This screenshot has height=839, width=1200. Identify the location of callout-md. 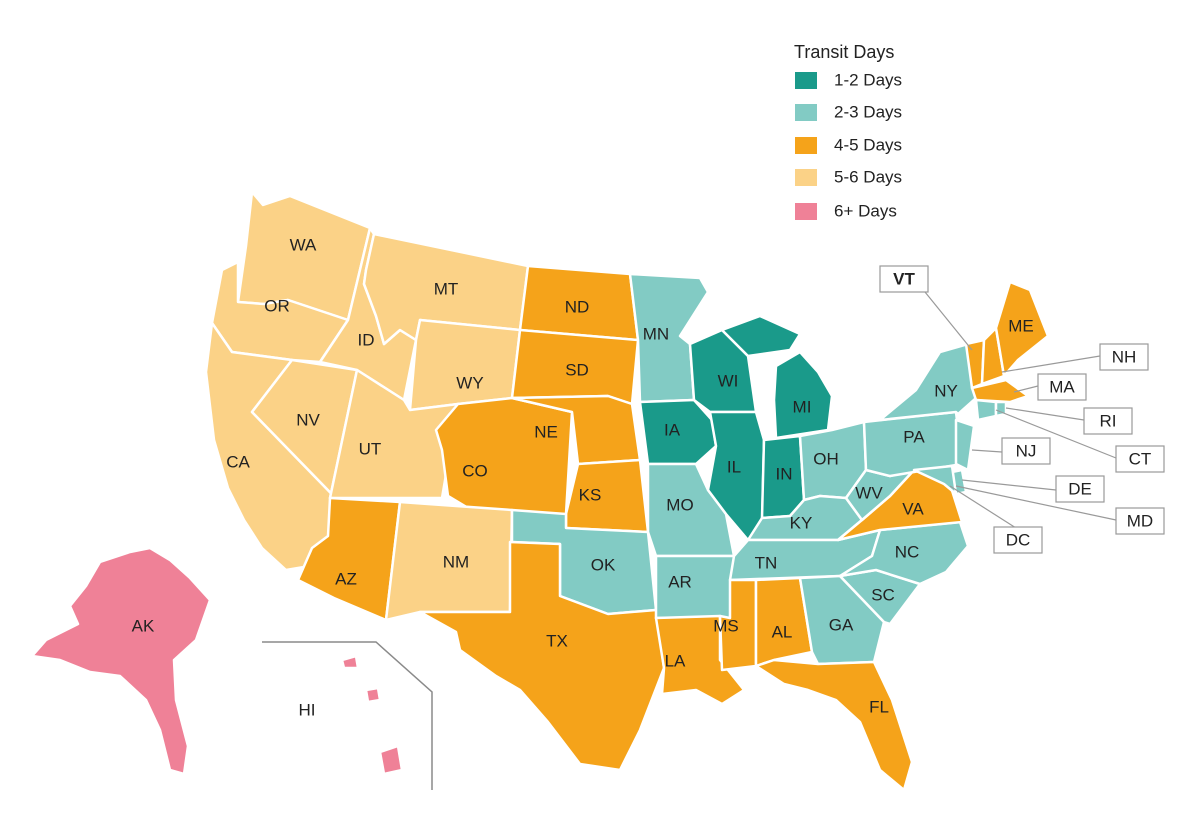
(1060, 510).